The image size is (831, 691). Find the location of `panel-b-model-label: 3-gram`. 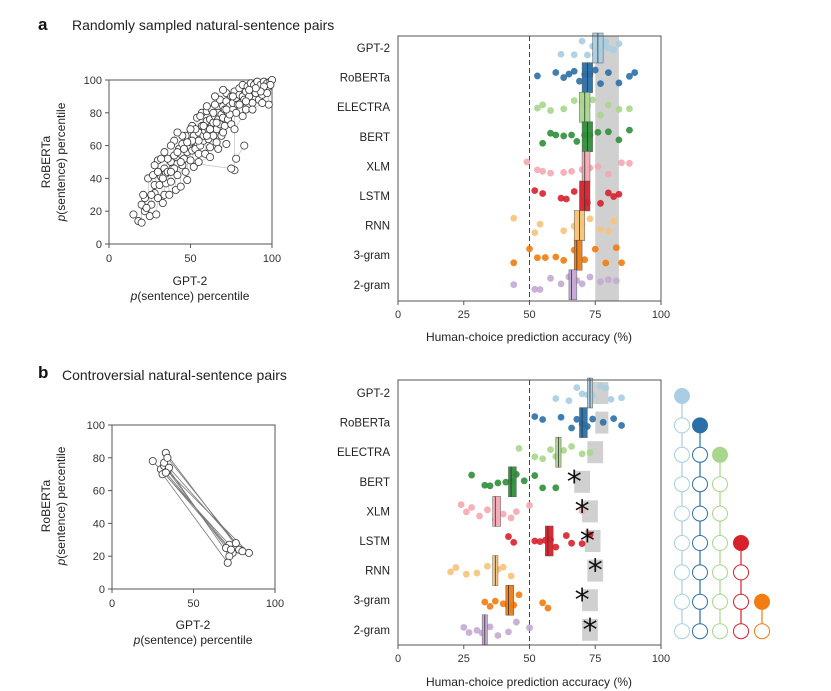

panel-b-model-label: 3-gram is located at coordinates (372, 601).